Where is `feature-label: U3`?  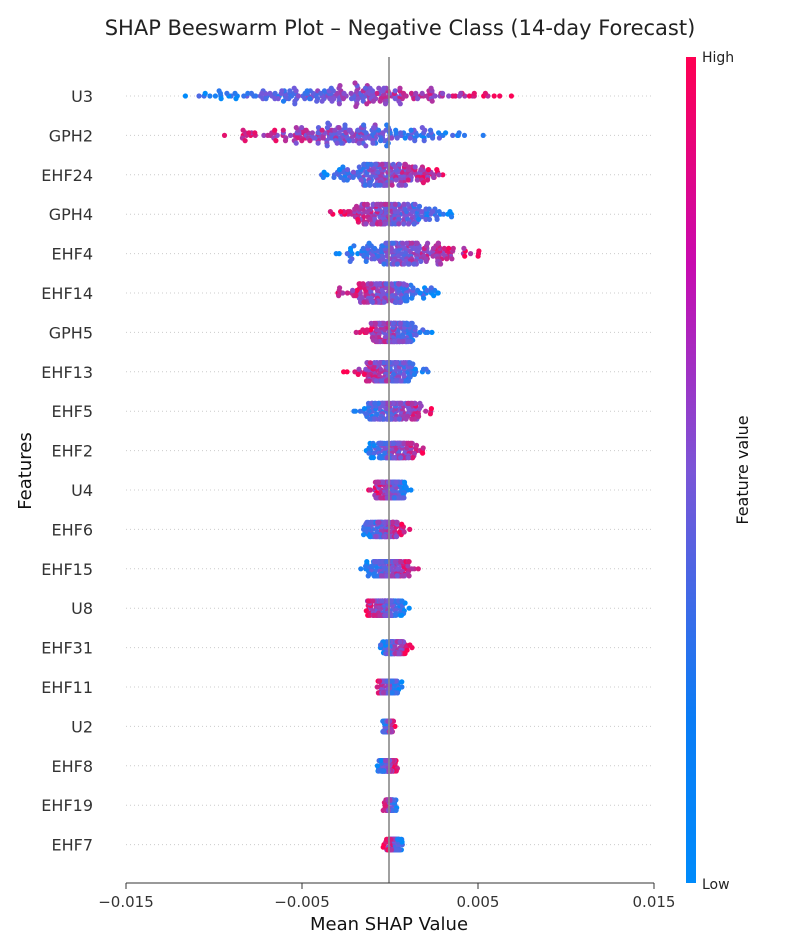 feature-label: U3 is located at coordinates (82, 96).